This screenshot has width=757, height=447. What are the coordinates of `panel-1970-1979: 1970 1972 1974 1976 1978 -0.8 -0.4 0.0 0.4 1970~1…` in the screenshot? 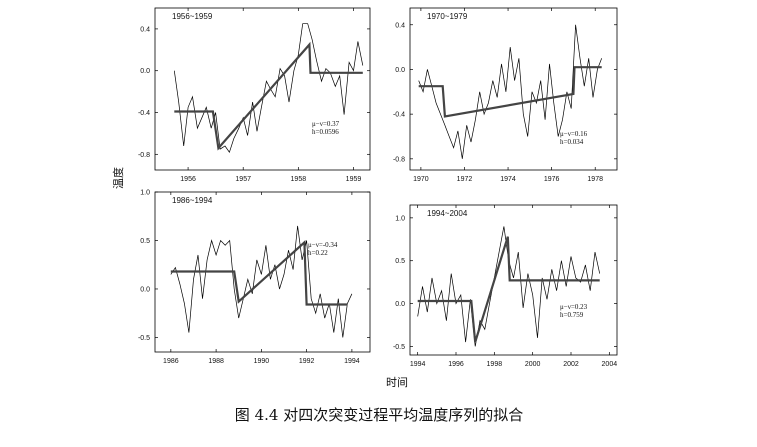 It's located at (505, 95).